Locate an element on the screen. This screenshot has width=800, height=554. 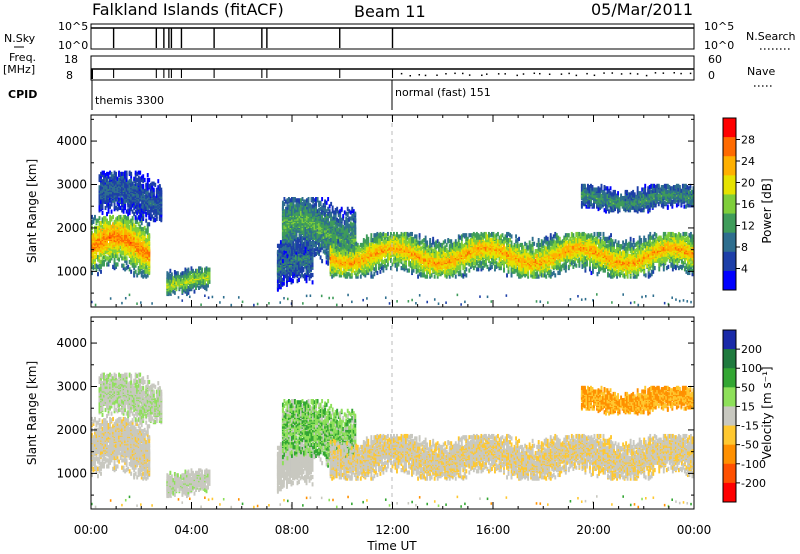
beam-title: Beam 11 is located at coordinates (390, 11).